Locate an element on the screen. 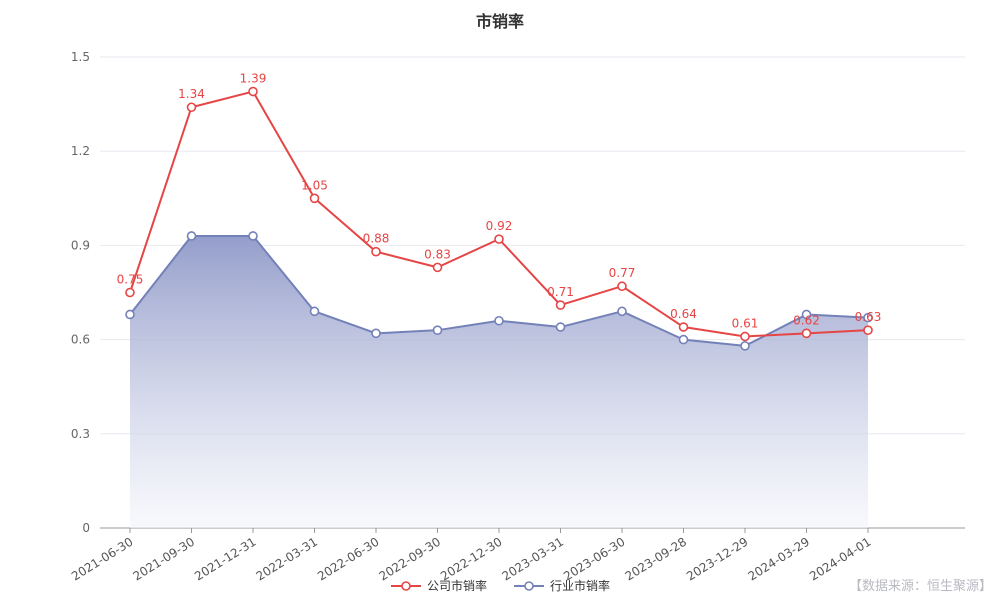  x-tick-label: 2024-03-29 is located at coordinates (779, 559).